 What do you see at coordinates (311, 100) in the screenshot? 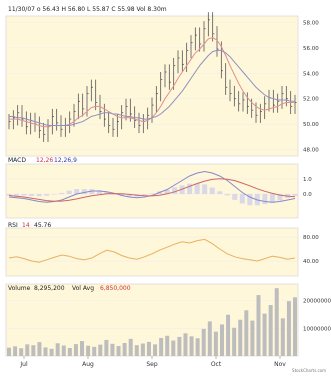
I see `price-tick-label: 52.00` at bounding box center [311, 100].